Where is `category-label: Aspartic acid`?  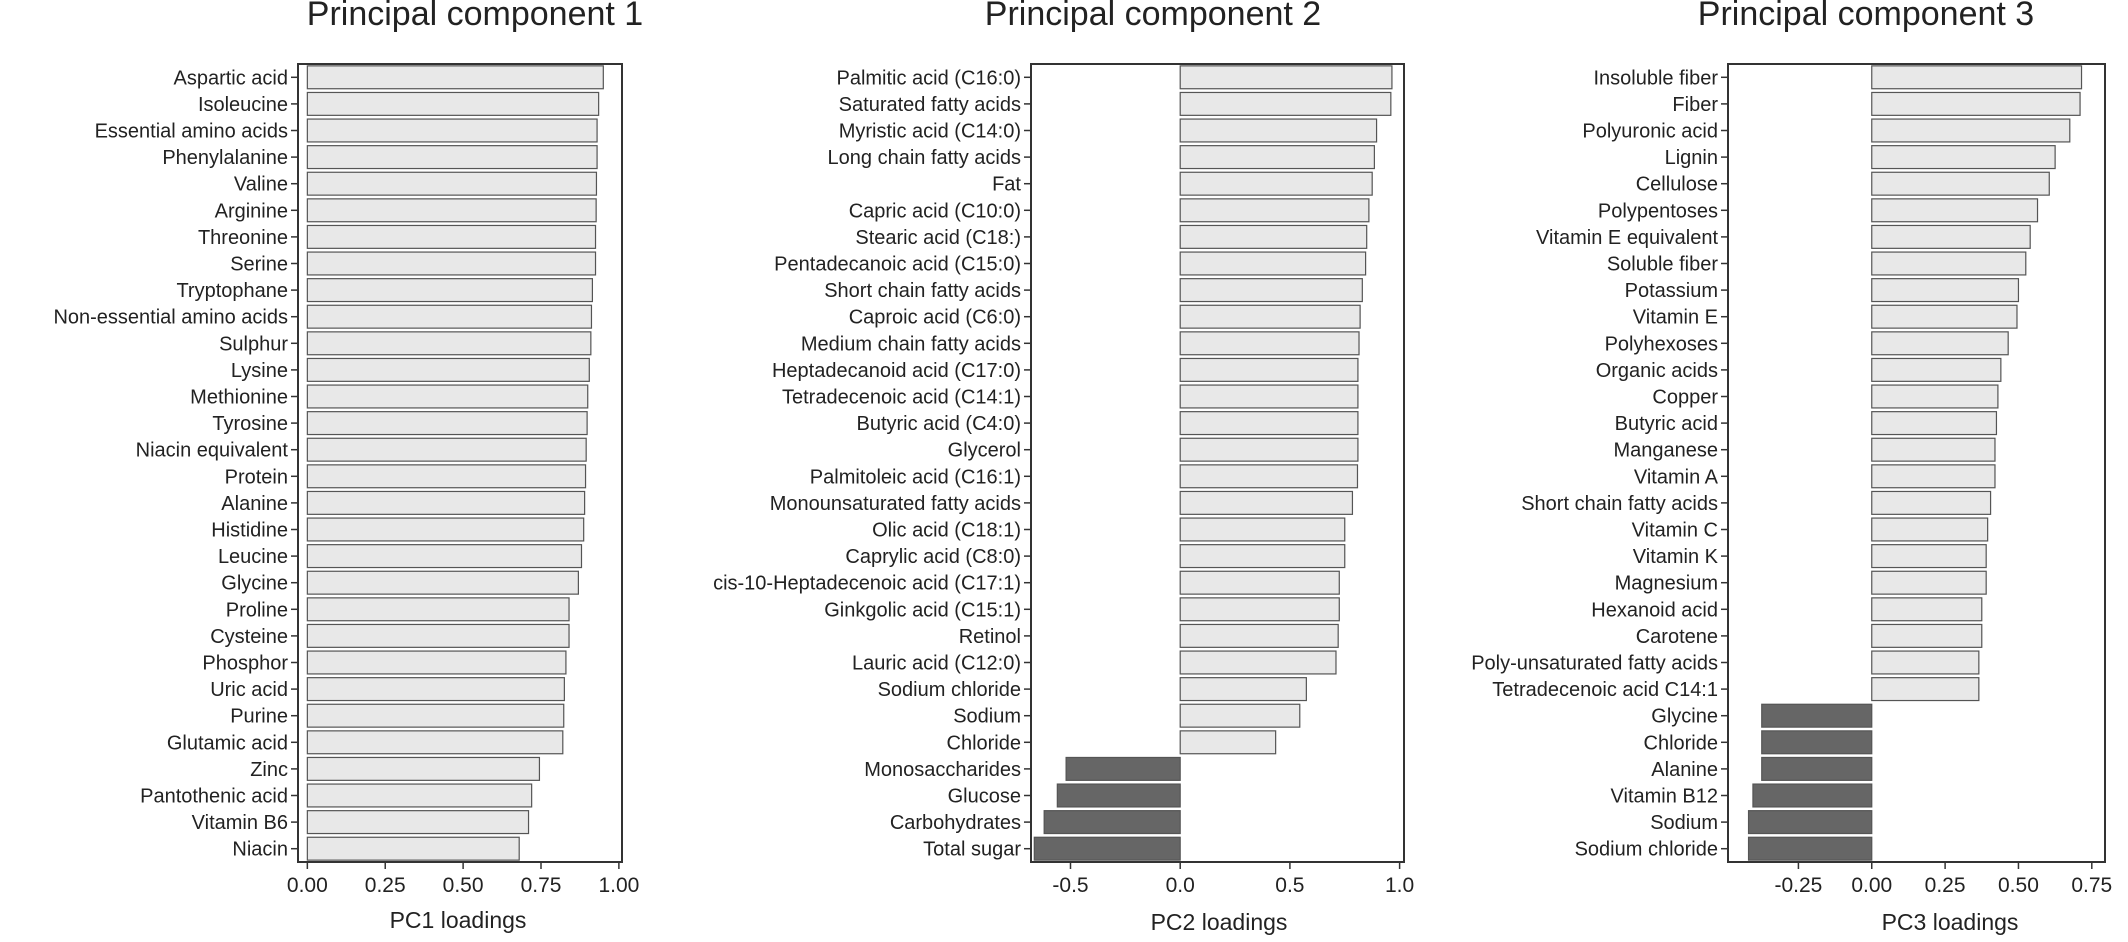 category-label: Aspartic acid is located at coordinates (231, 78).